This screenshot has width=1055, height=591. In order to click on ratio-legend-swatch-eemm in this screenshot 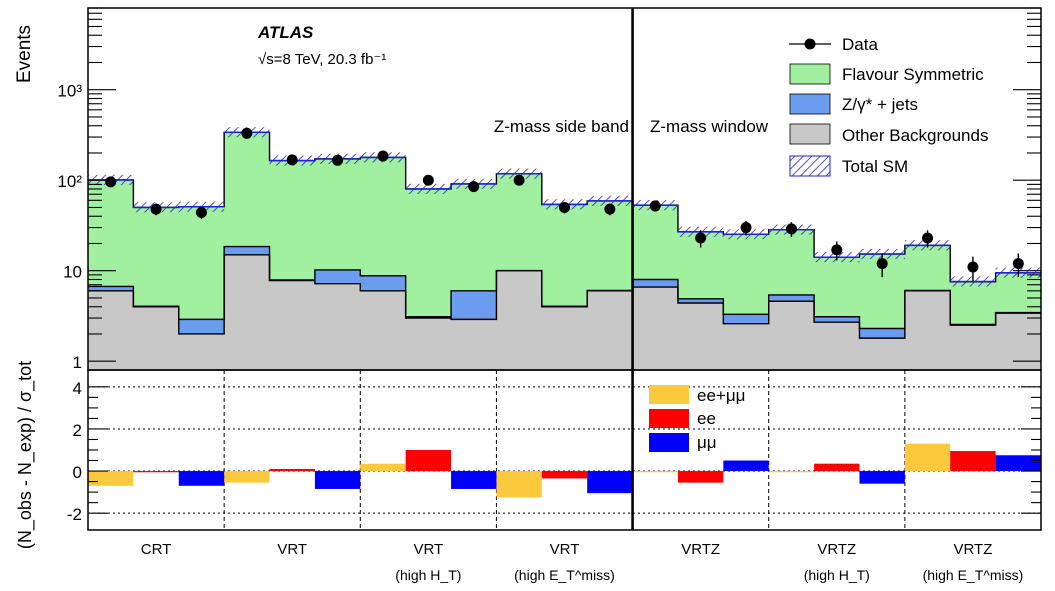, I will do `click(669, 394)`.